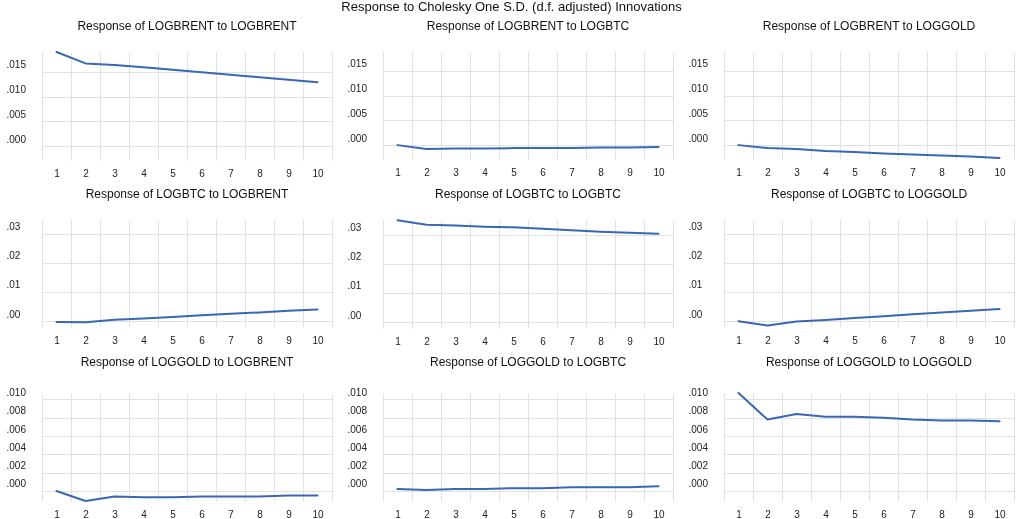 This screenshot has width=1023, height=519. I want to click on y-tick-label: .005, so click(357, 113).